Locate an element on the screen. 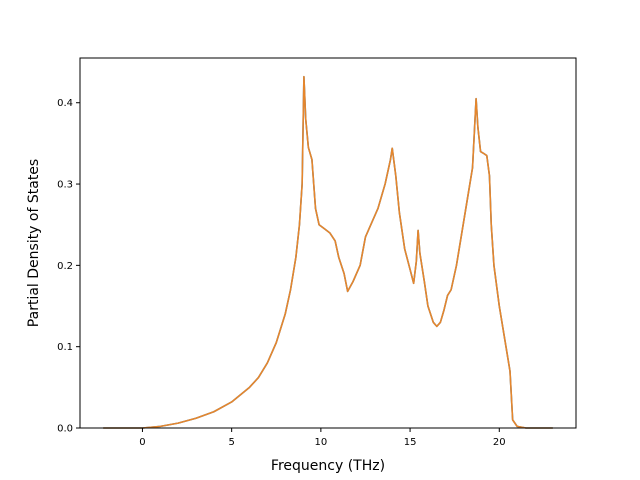  x-axis-label: Frequency (THz) is located at coordinates (328, 466).